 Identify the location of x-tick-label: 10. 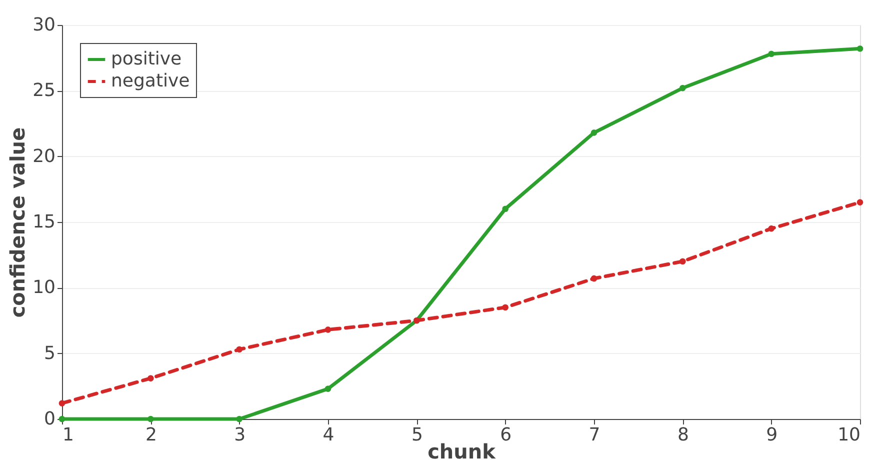
(849, 435).